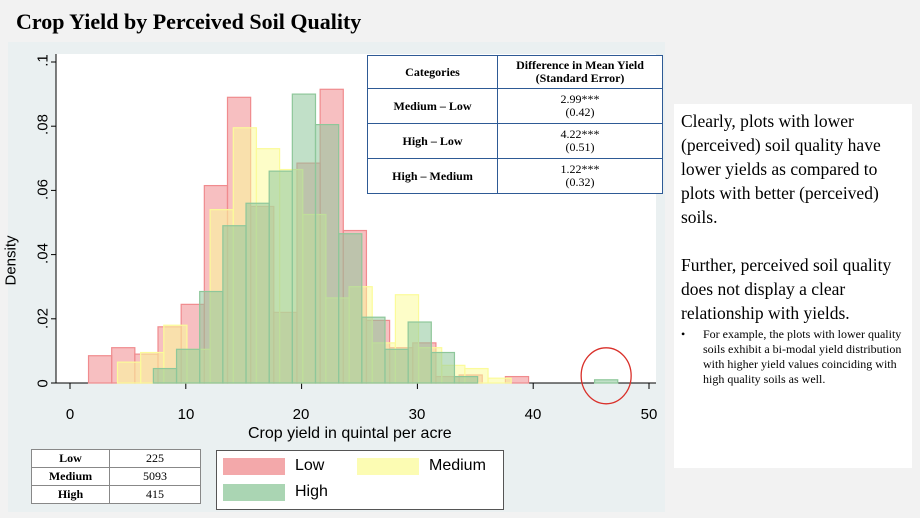 The width and height of the screenshot is (920, 518). I want to click on table-row: High – Low 4.22*** (0.51), so click(515, 141).